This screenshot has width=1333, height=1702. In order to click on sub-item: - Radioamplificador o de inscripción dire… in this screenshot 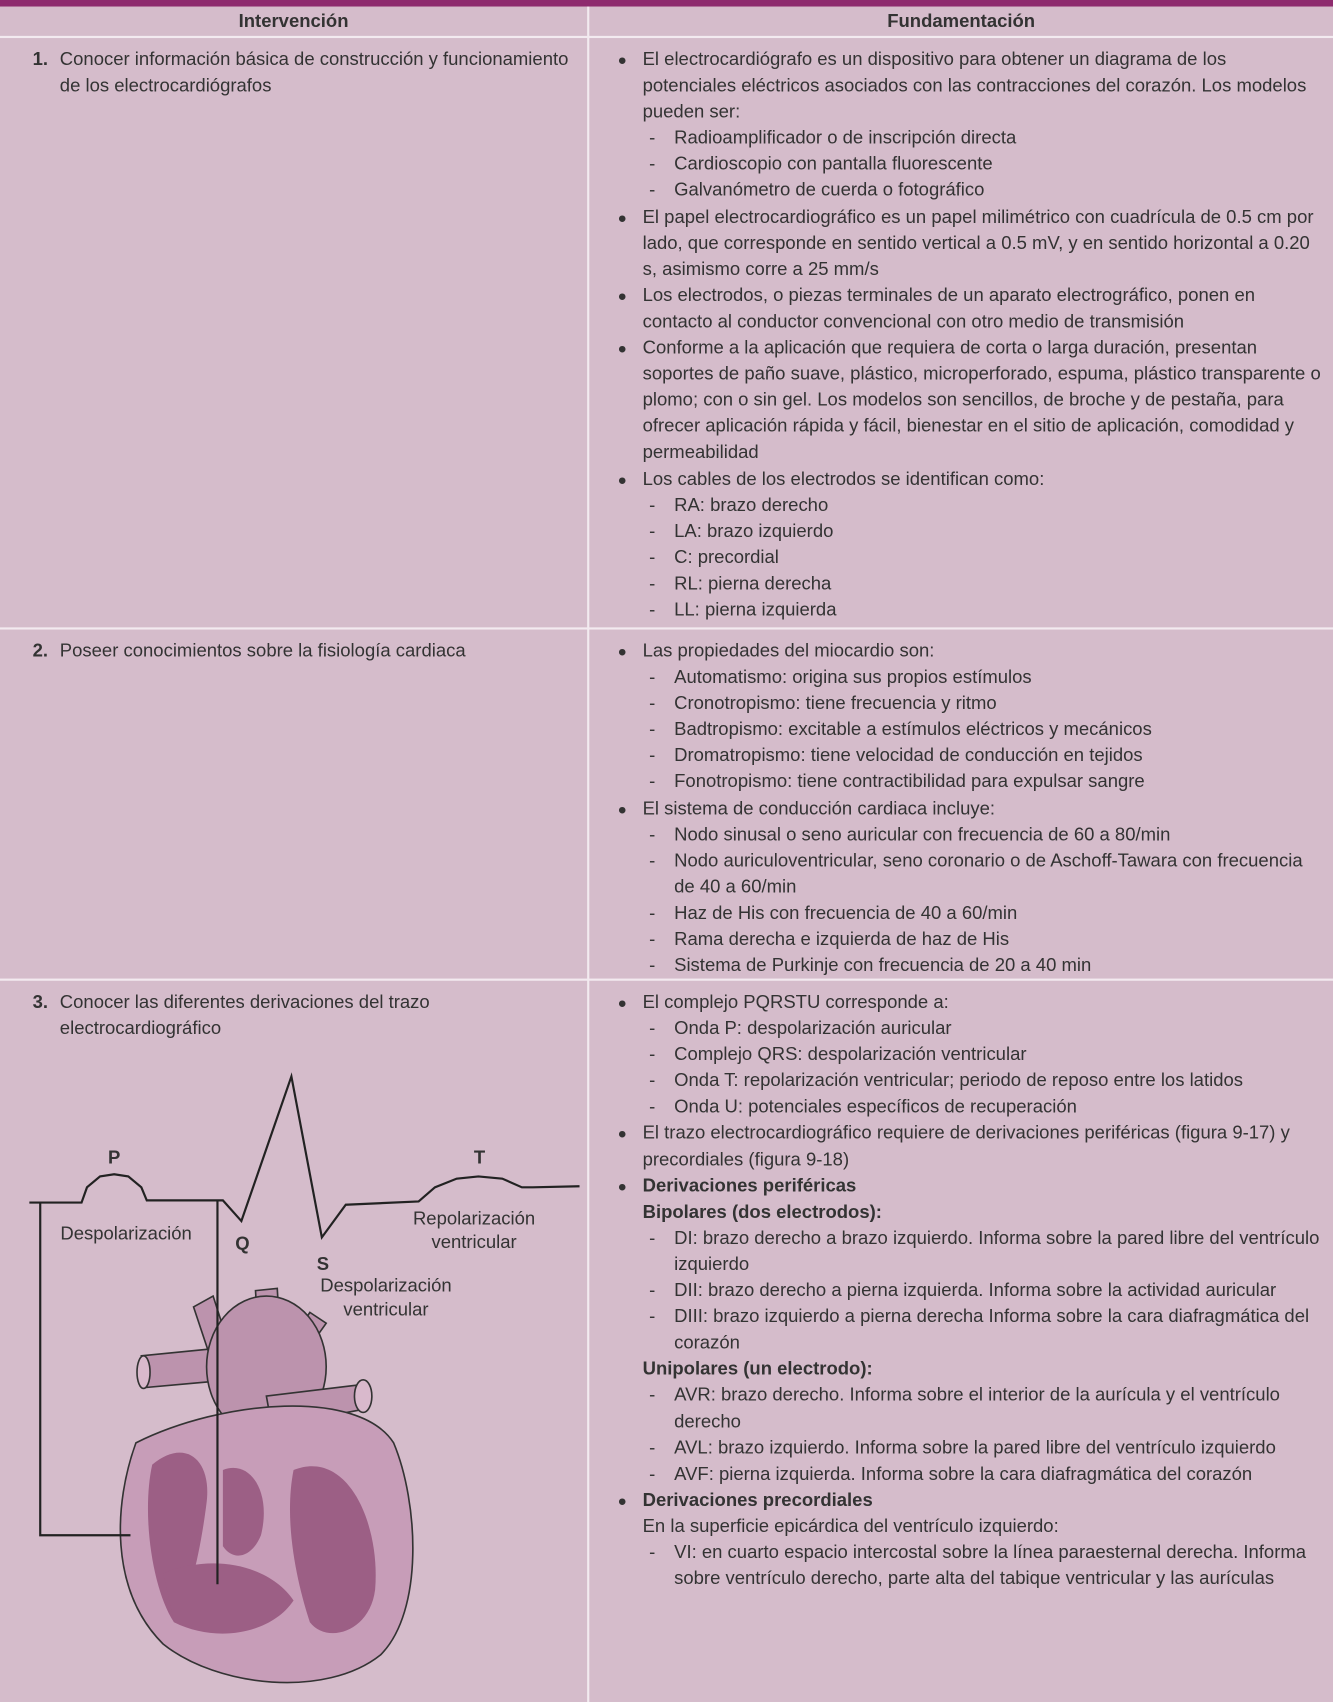, I will do `click(970, 138)`.